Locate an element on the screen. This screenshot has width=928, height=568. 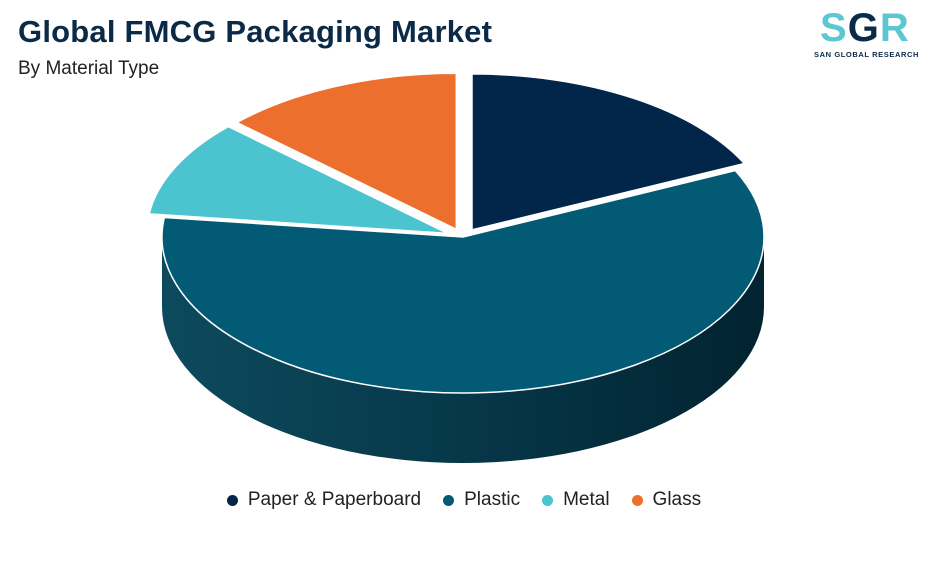
legend-item-metal: Metal is located at coordinates (576, 500).